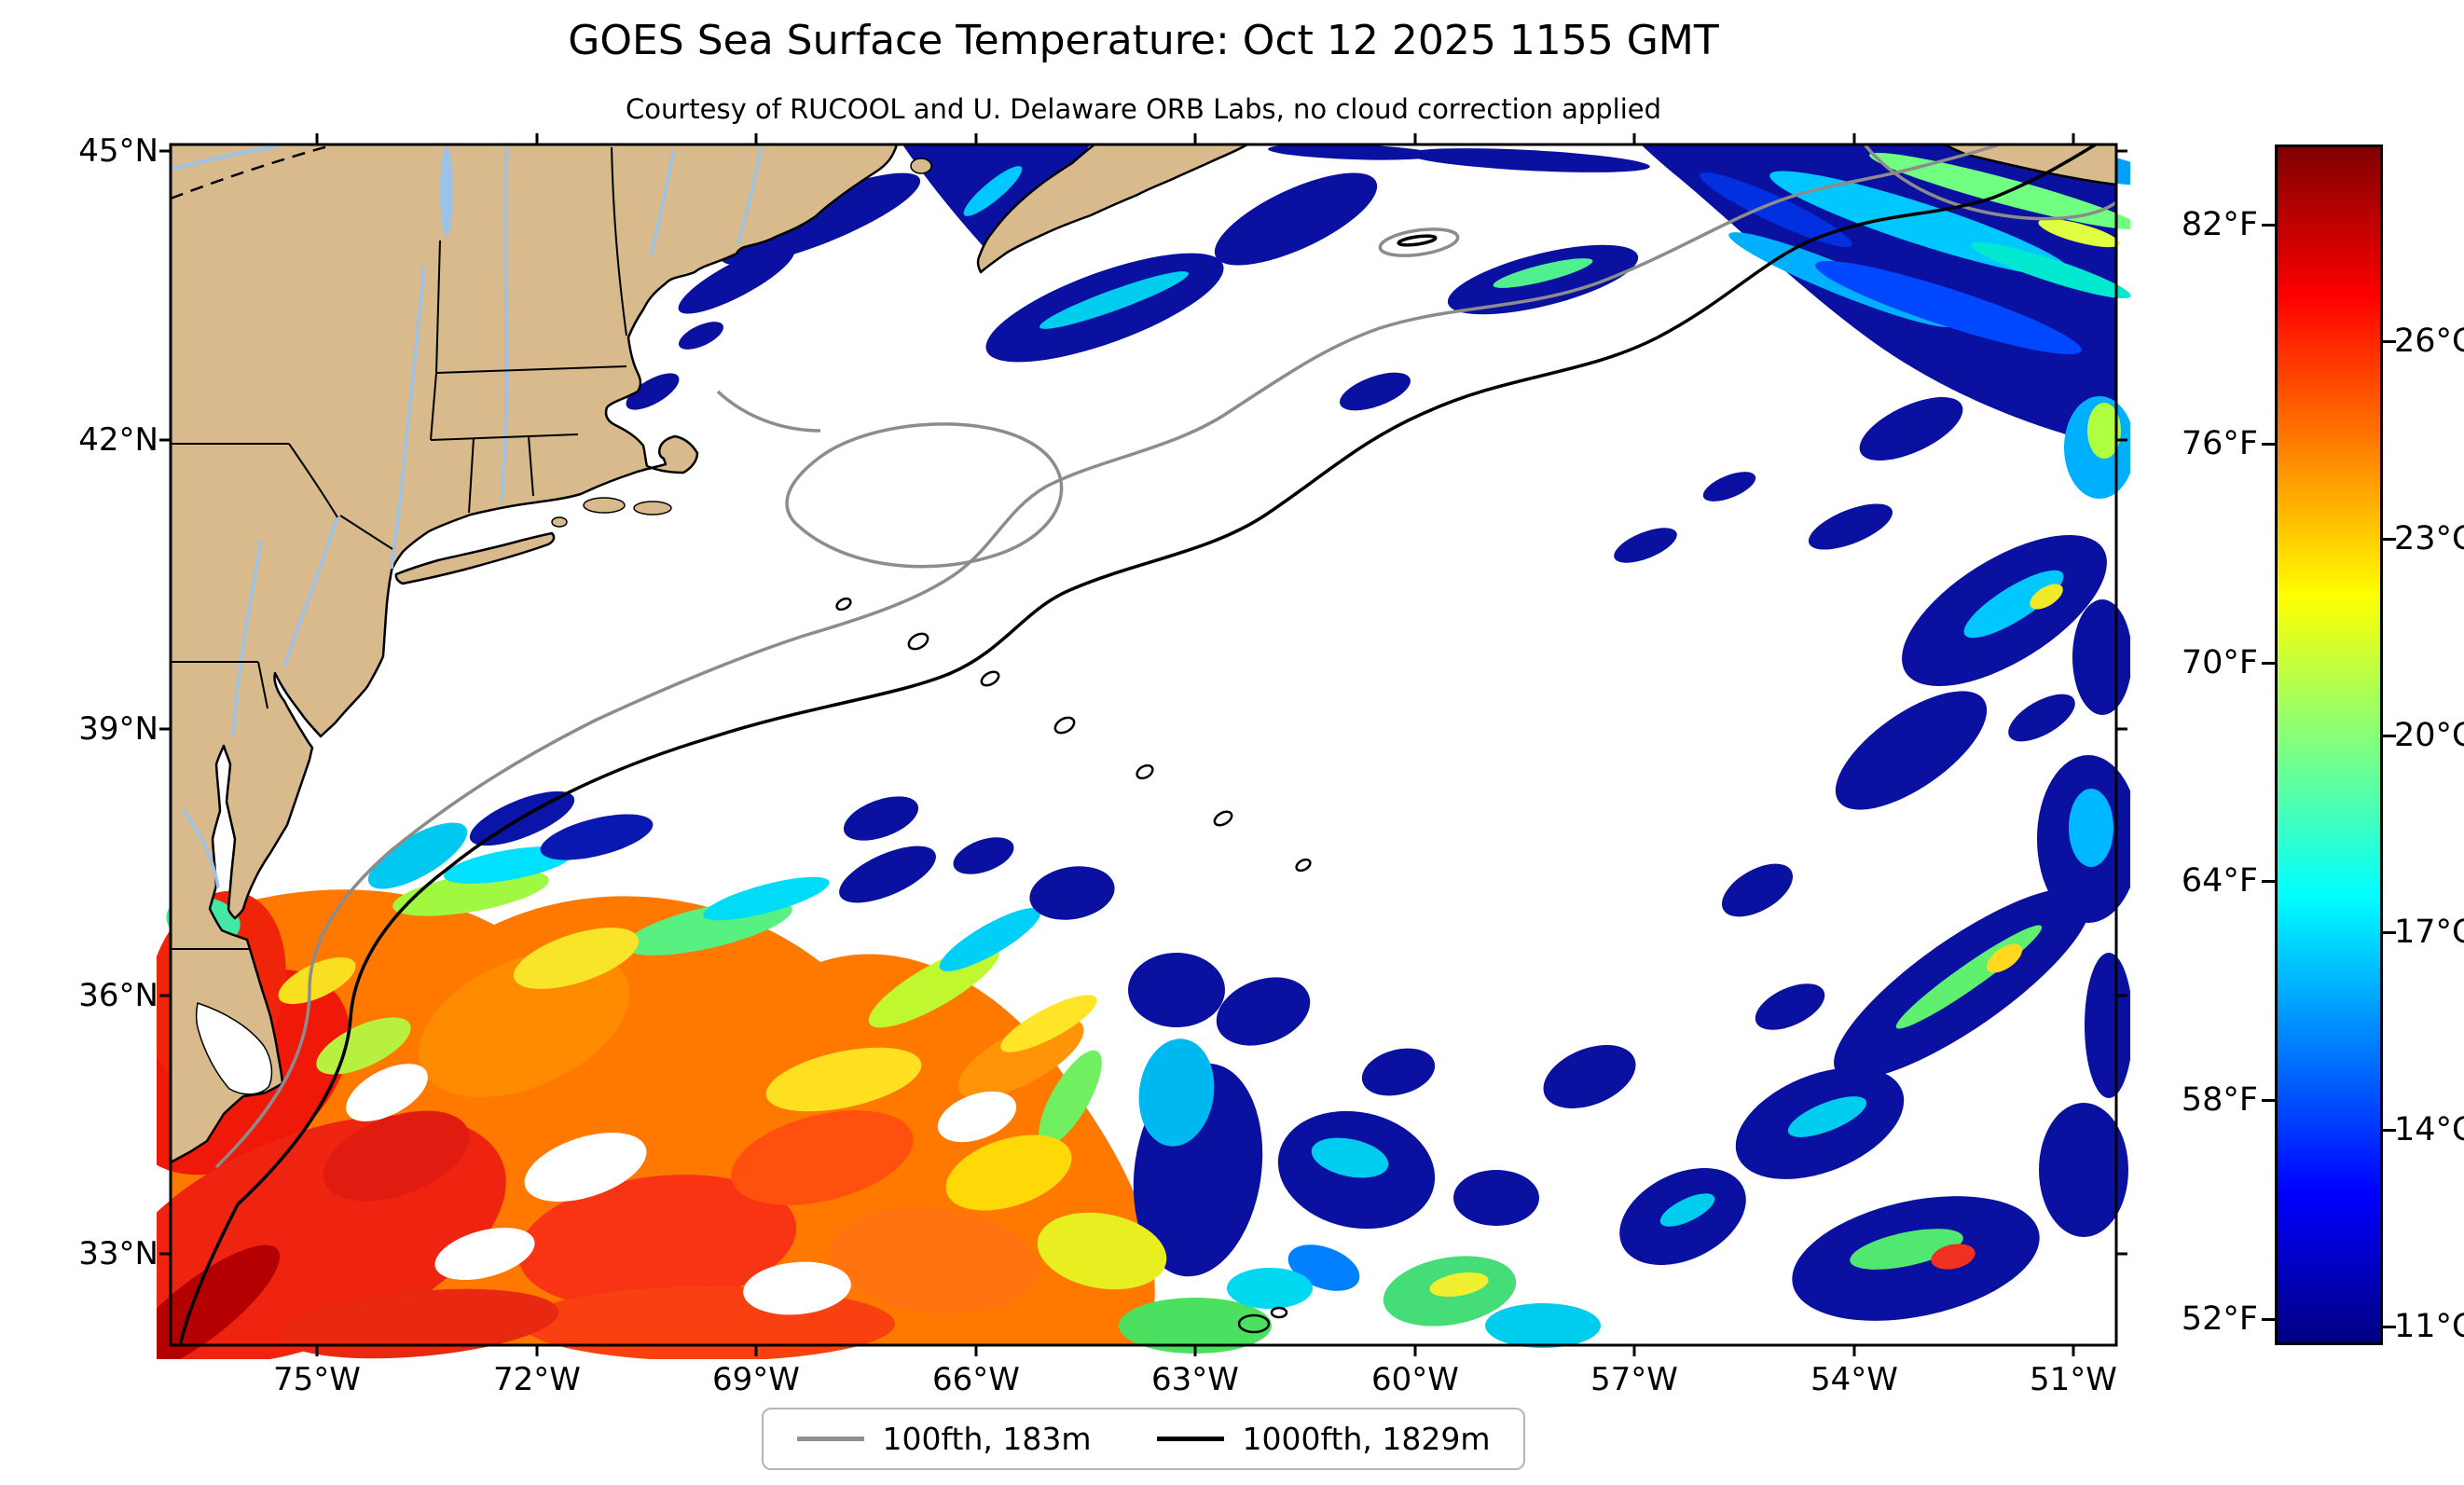 The height and width of the screenshot is (1485, 2464). I want to click on inland-water, so click(324, 620).